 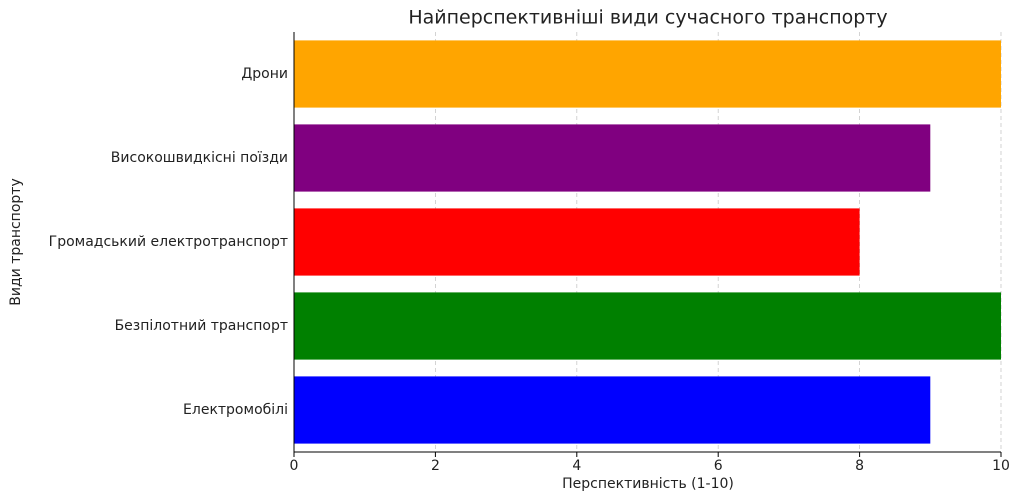 I want to click on x-tick-label: 0, so click(x=294, y=466).